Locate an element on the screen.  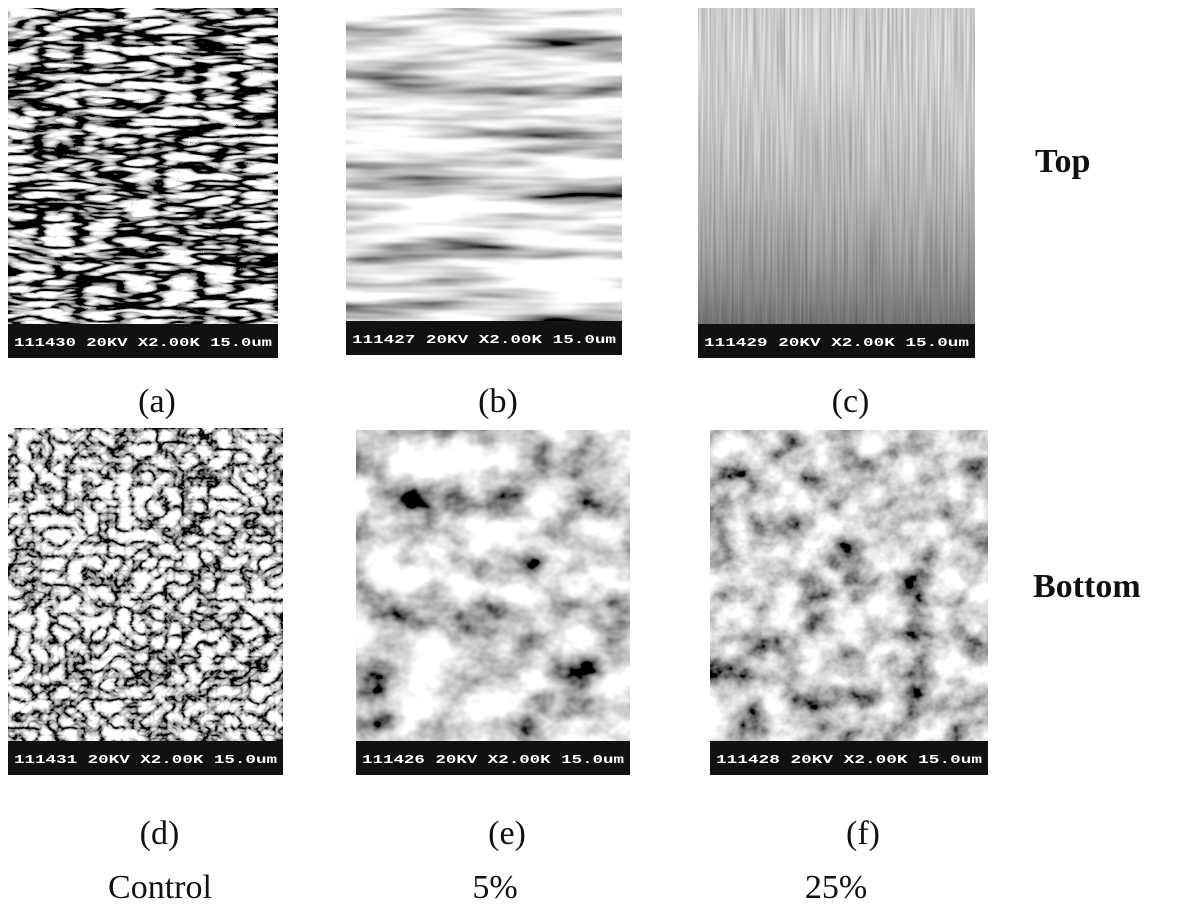
info-bar-text: 111431 20KV X2.00K 15.0um is located at coordinates (145, 760).